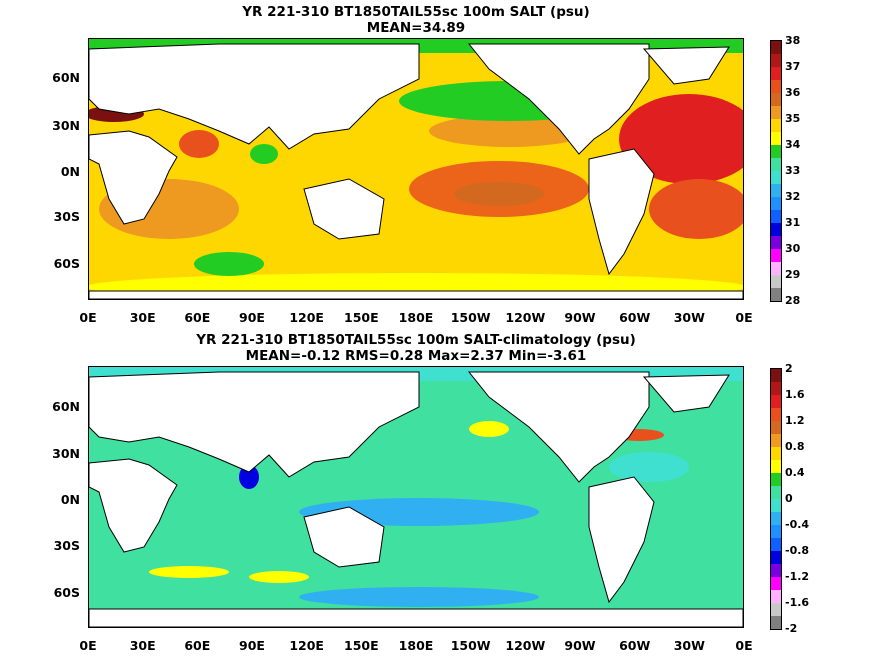 The width and height of the screenshot is (875, 656). I want to click on arabian-sea-high, so click(199, 144).